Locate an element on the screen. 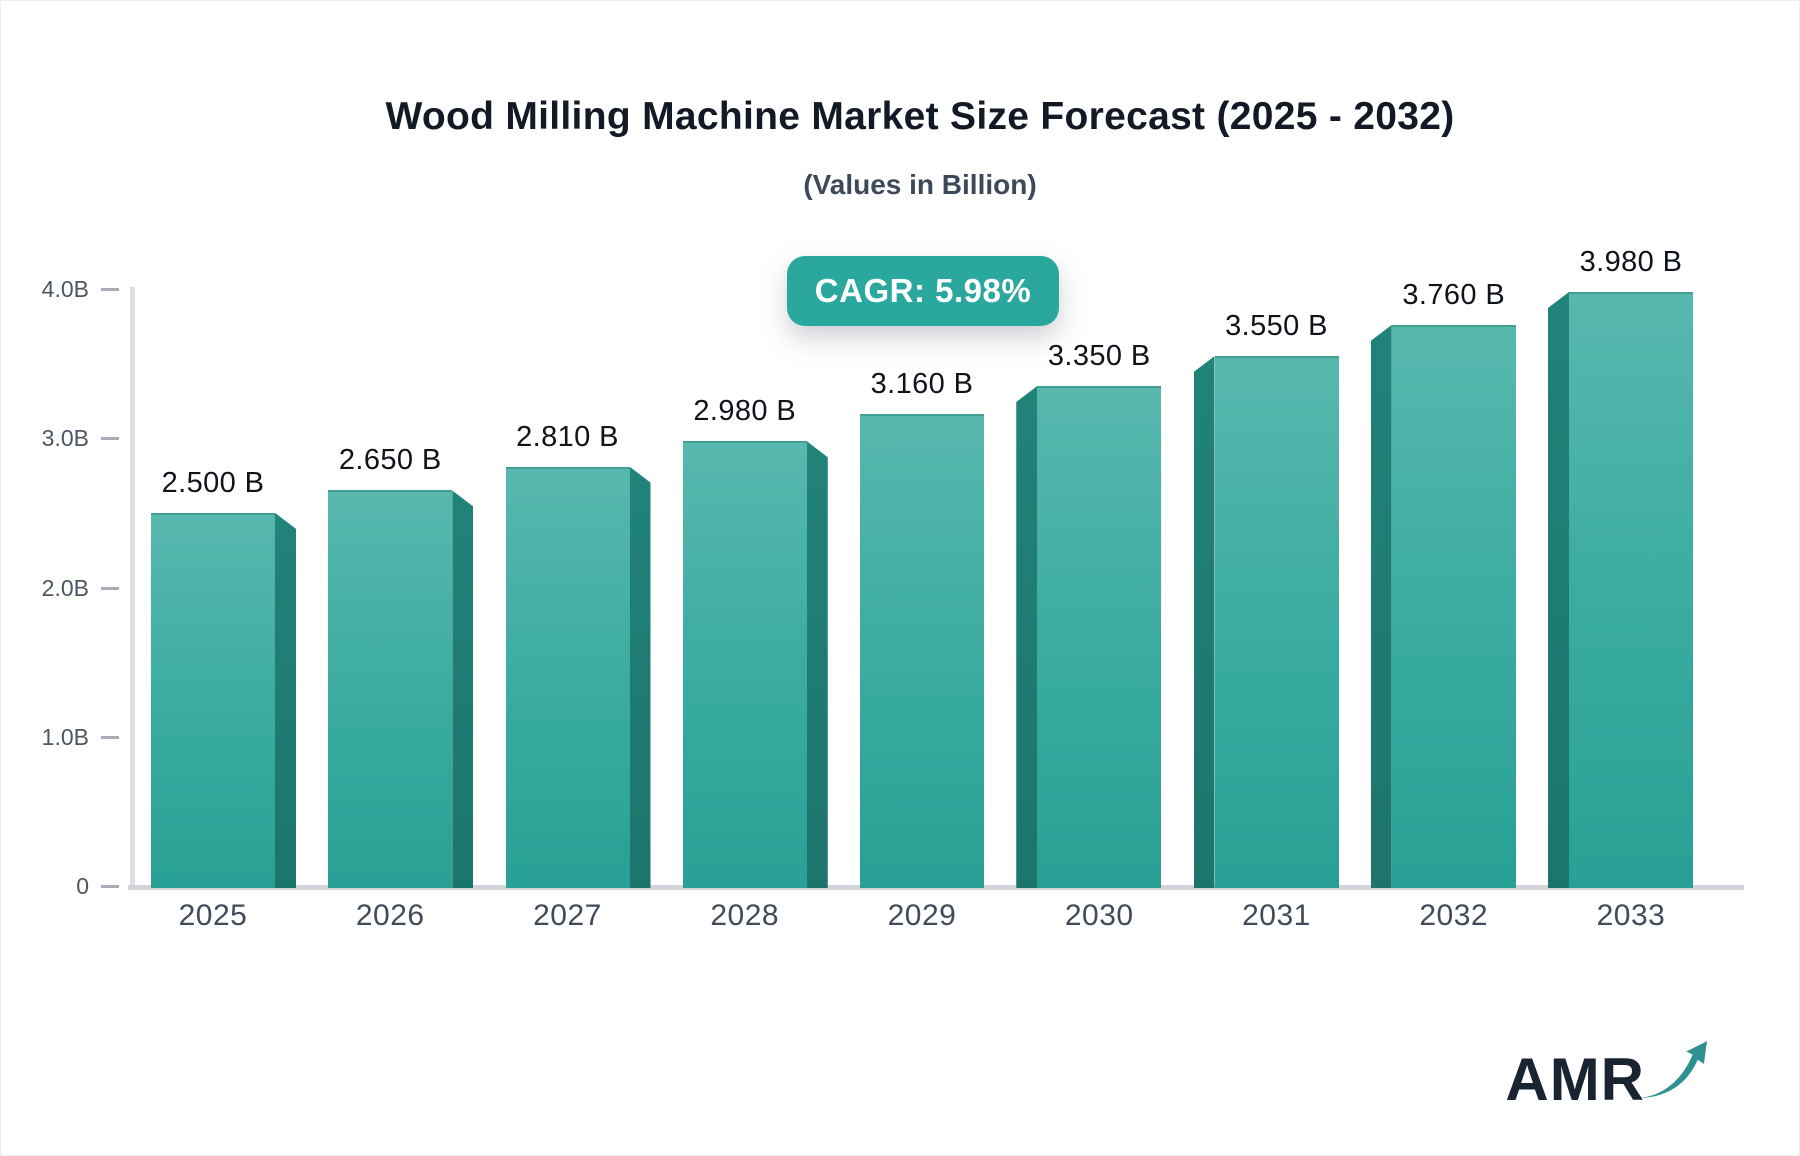 This screenshot has width=1800, height=1156. bar-value-label: 3.350 B is located at coordinates (1099, 356).